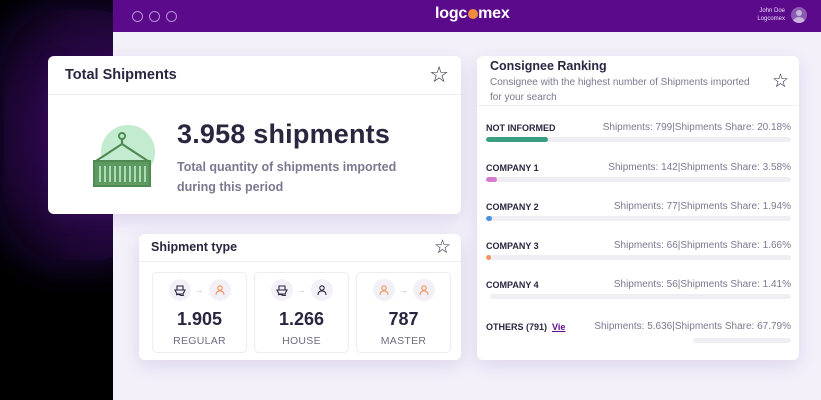  What do you see at coordinates (799, 15) in the screenshot?
I see `avatar-icon` at bounding box center [799, 15].